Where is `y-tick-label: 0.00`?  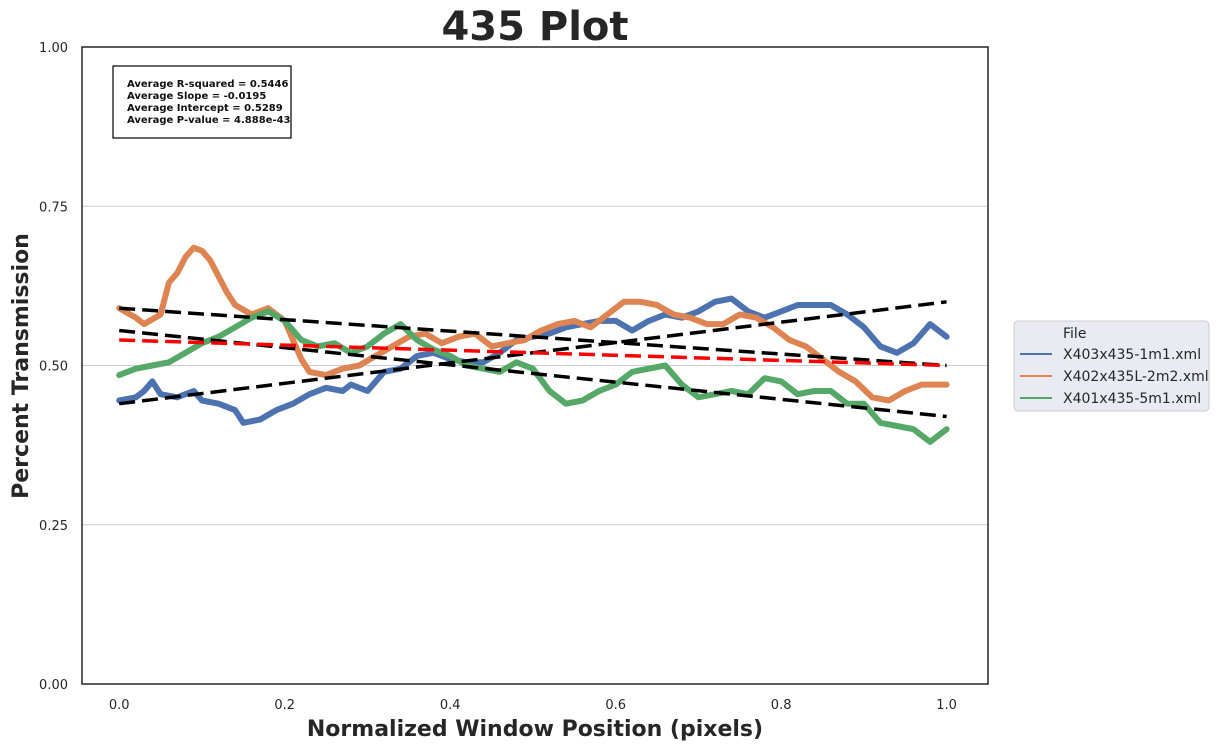 y-tick-label: 0.00 is located at coordinates (53, 685).